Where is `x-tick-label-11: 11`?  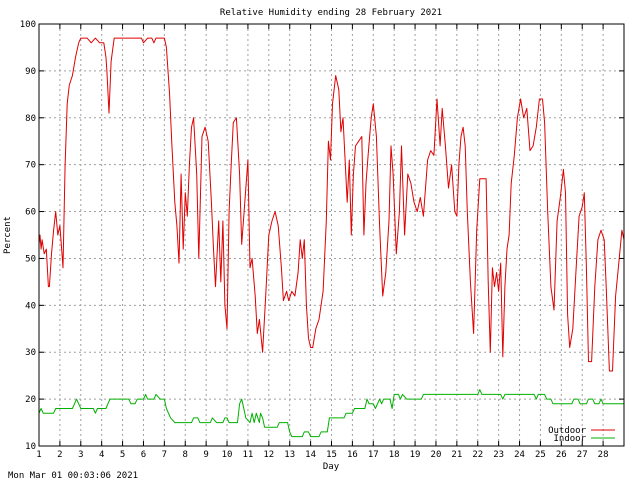
x-tick-label-11: 11 is located at coordinates (248, 455).